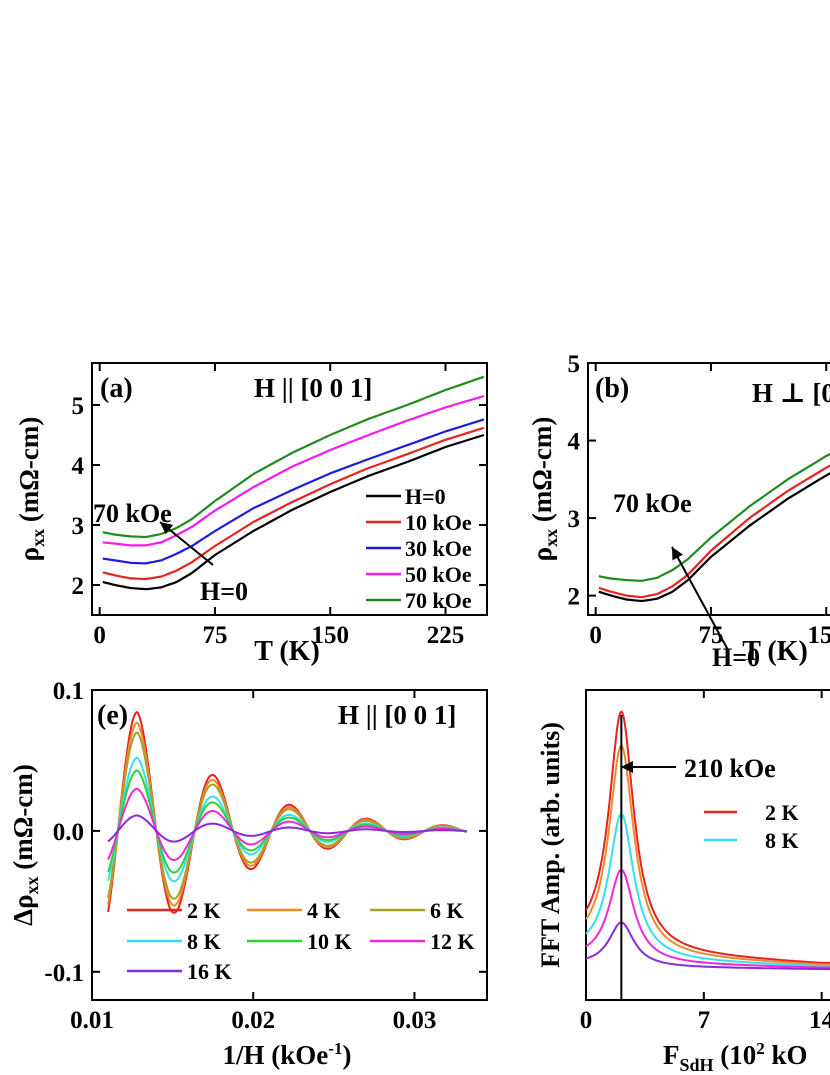  Describe the element at coordinates (438, 548) in the screenshot. I see `legend-label-2: 30 kOe` at that location.